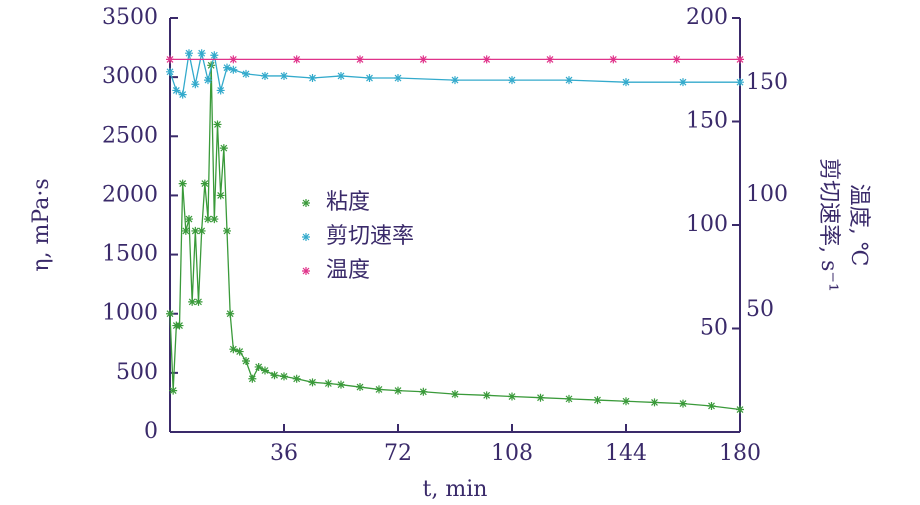  What do you see at coordinates (828, 225) in the screenshot?
I see `y2-label: 剪切速率, s⁻¹` at bounding box center [828, 225].